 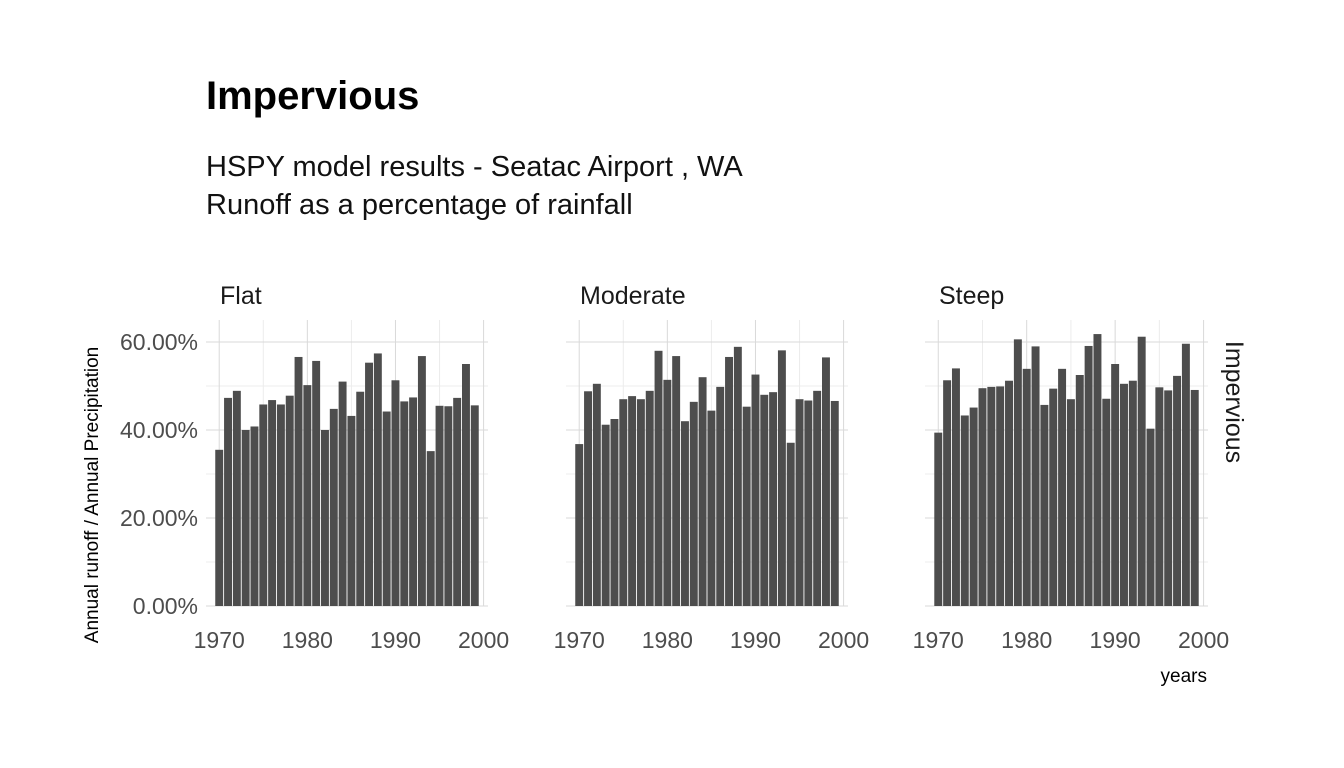 I want to click on bar-flat-1996, so click(x=448, y=506).